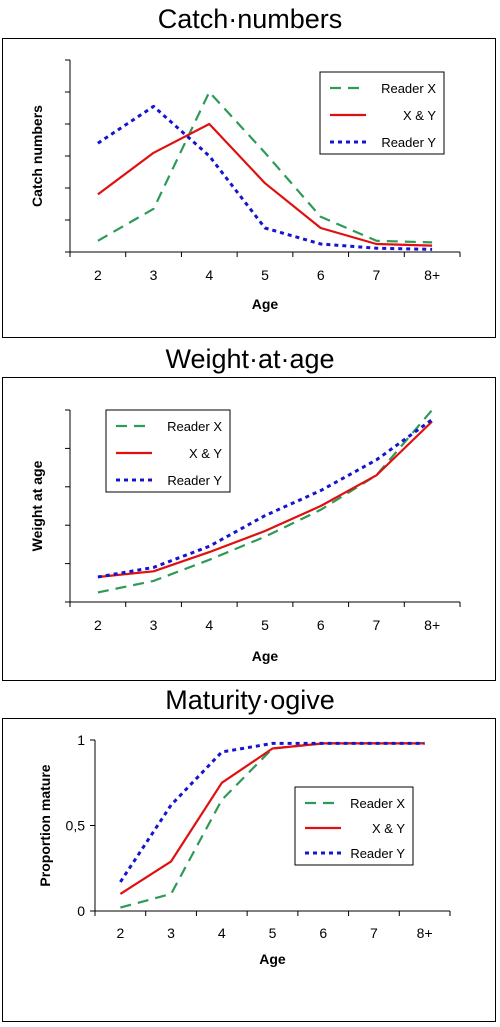 This screenshot has width=500, height=1027. Describe the element at coordinates (37, 156) in the screenshot. I see `y-axis-label: Catch numbers` at that location.